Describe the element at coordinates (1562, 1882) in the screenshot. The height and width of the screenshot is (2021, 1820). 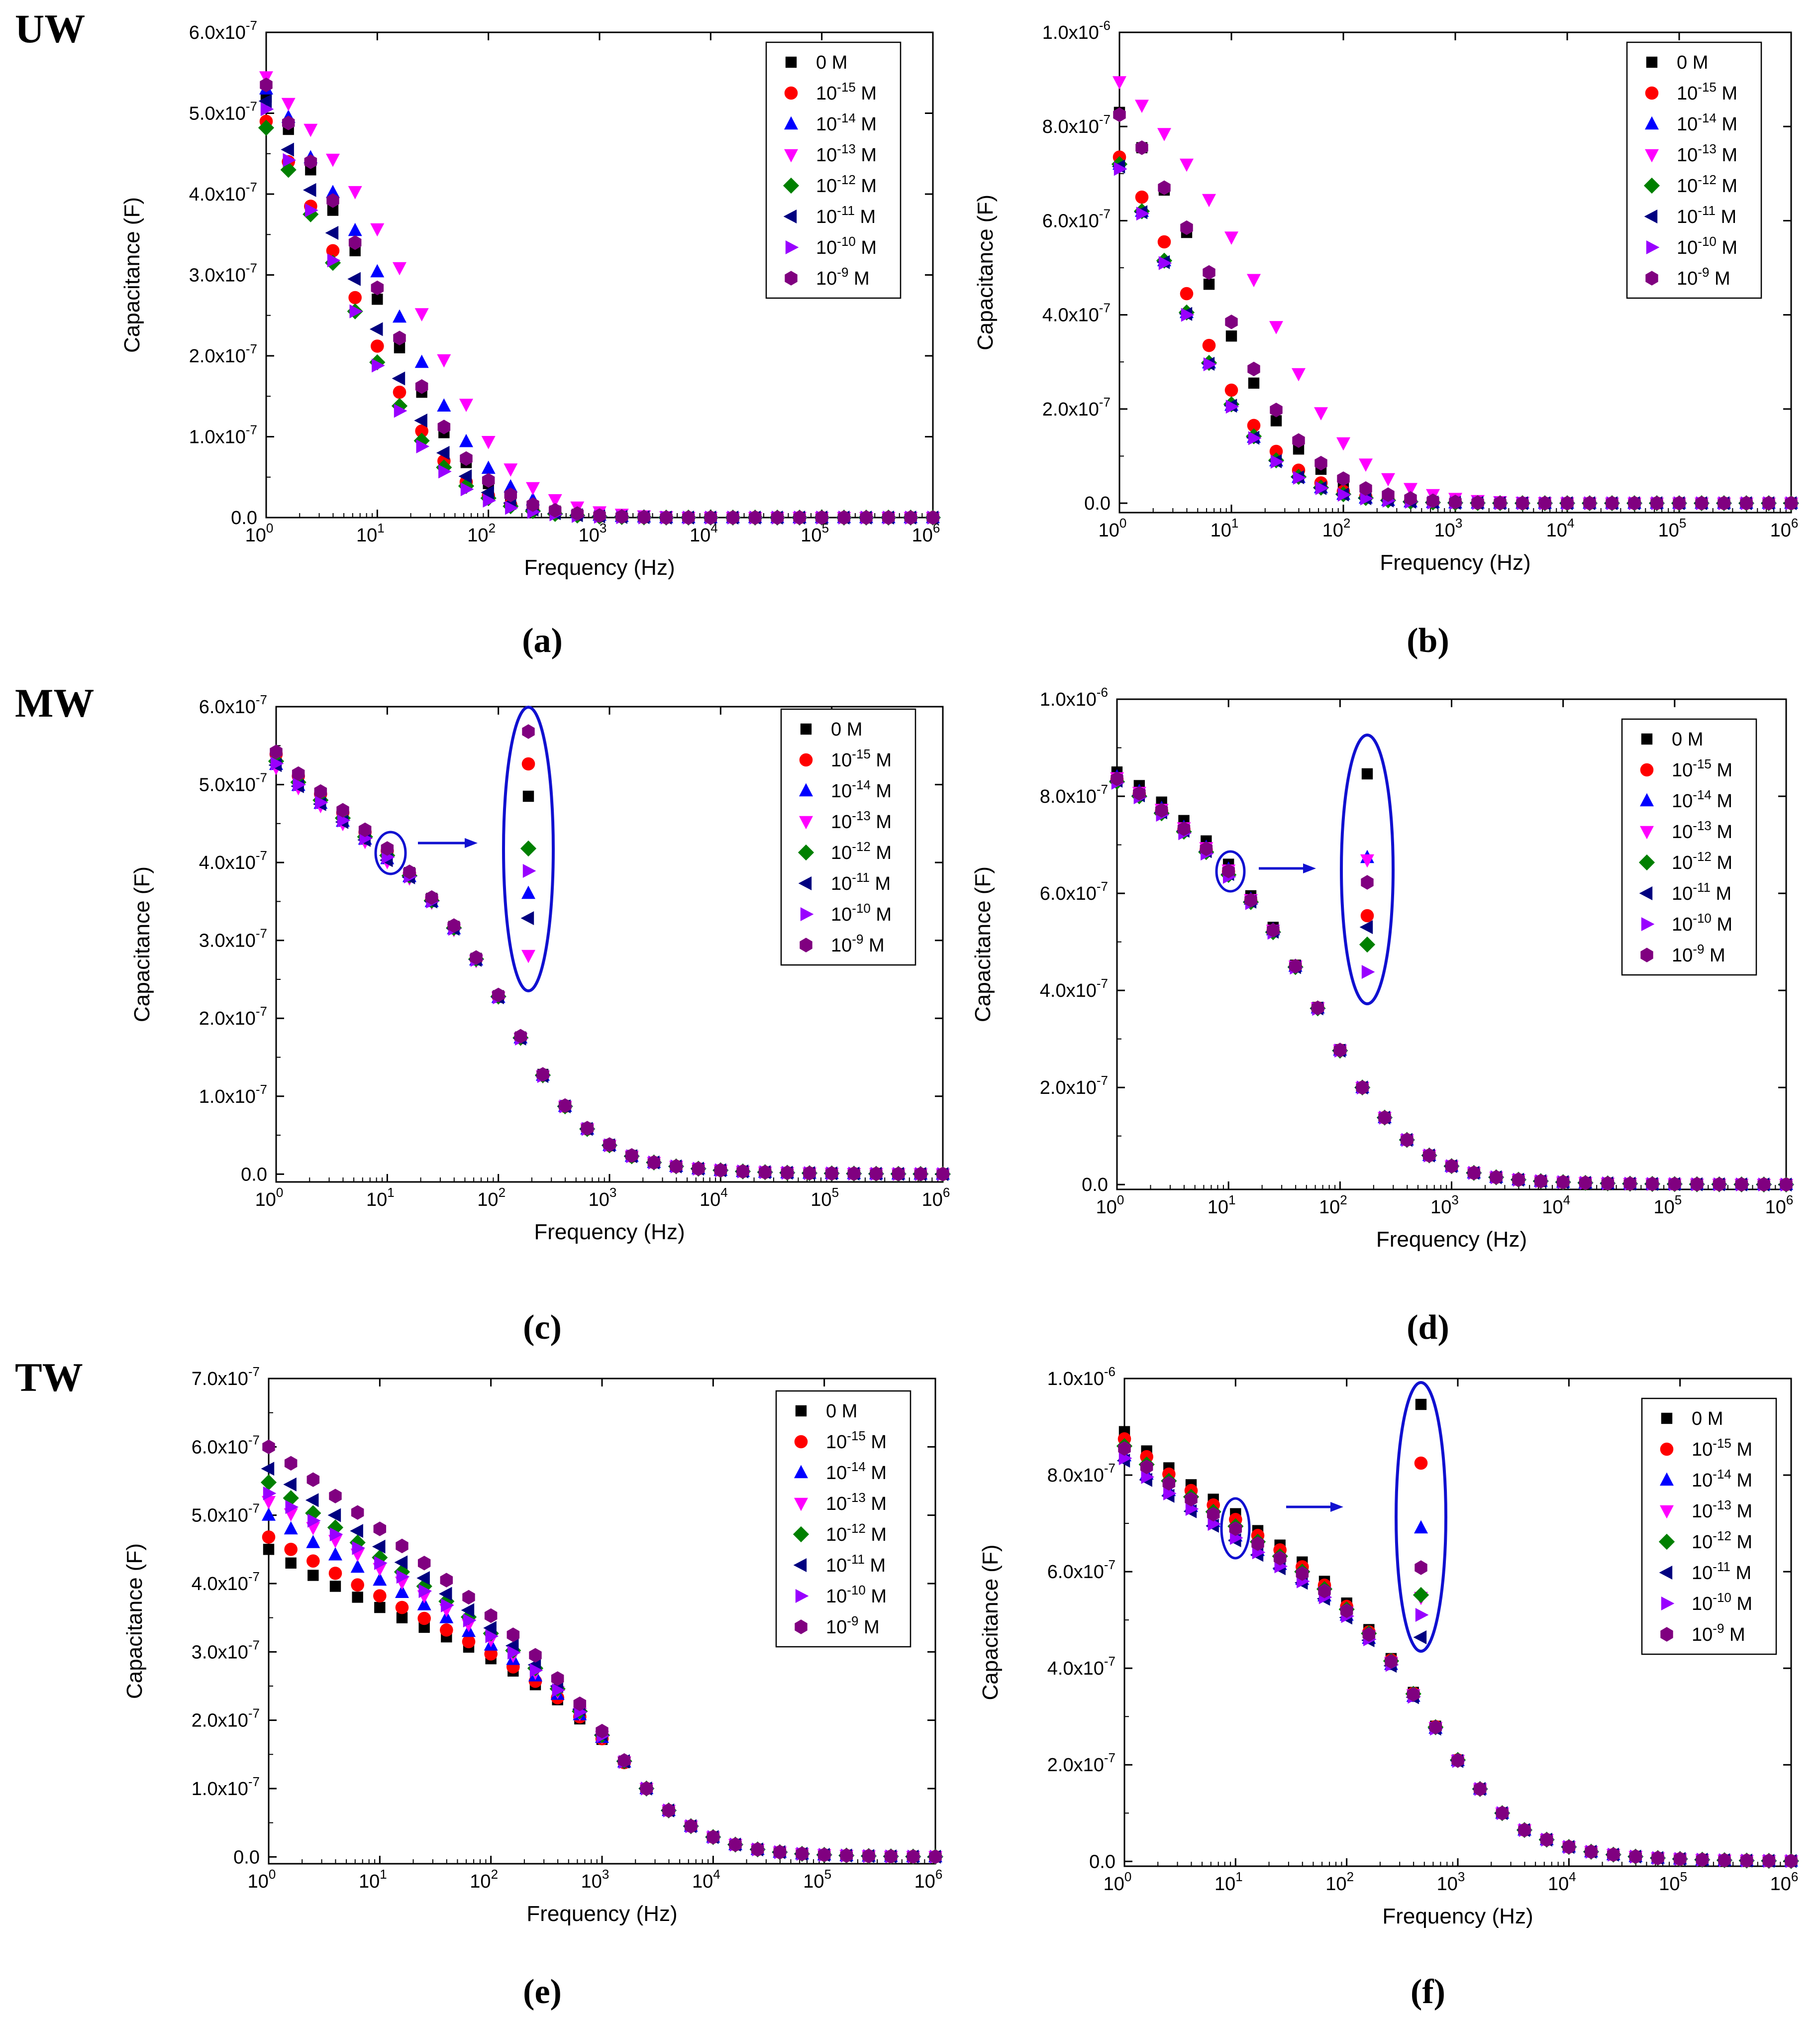
I see `x-tick-label: 10⁴` at that location.